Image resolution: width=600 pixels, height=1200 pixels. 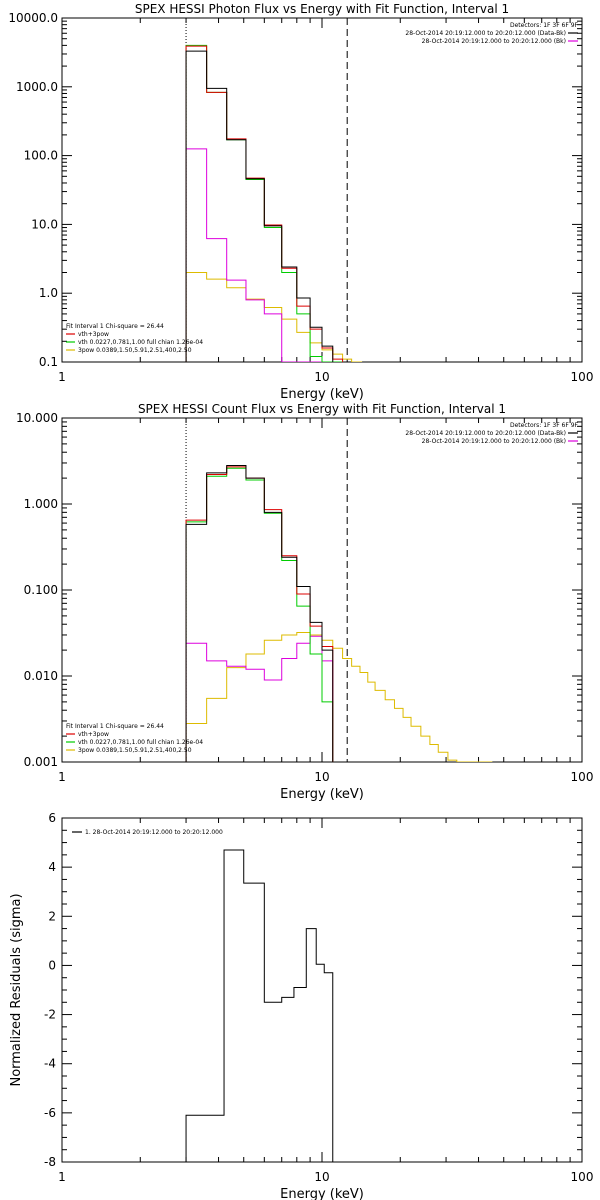 I want to click on series-line-vth, so click(x=259, y=614).